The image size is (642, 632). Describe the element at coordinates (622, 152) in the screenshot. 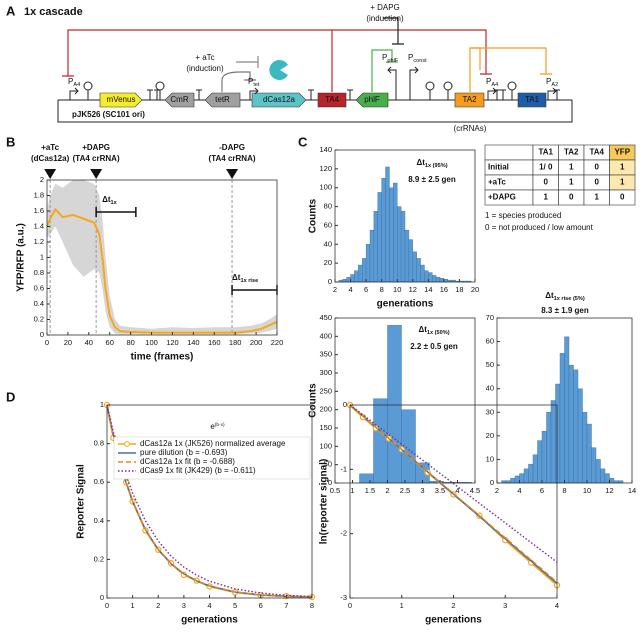

I see `table-text: YFP` at that location.